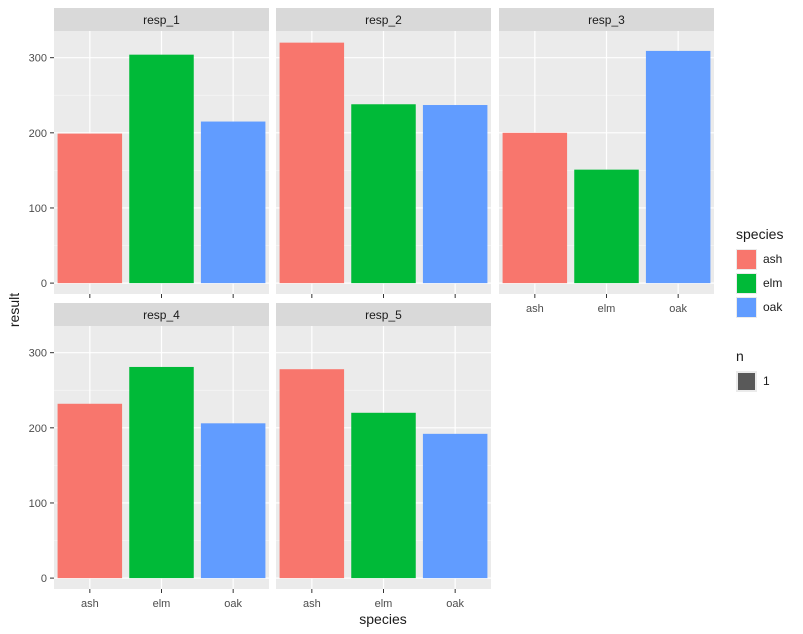 The image size is (803, 634). What do you see at coordinates (606, 226) in the screenshot?
I see `bar-resp_3-elm` at bounding box center [606, 226].